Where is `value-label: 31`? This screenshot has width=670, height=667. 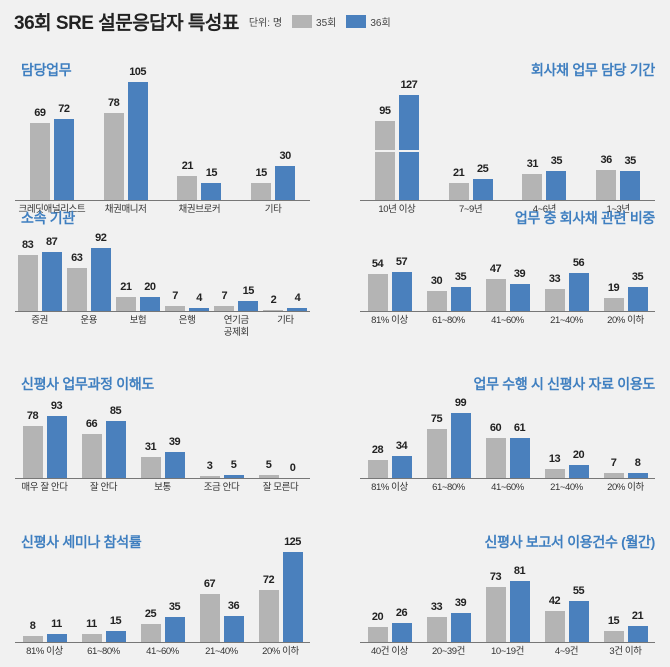 value-label: 31 is located at coordinates (150, 447).